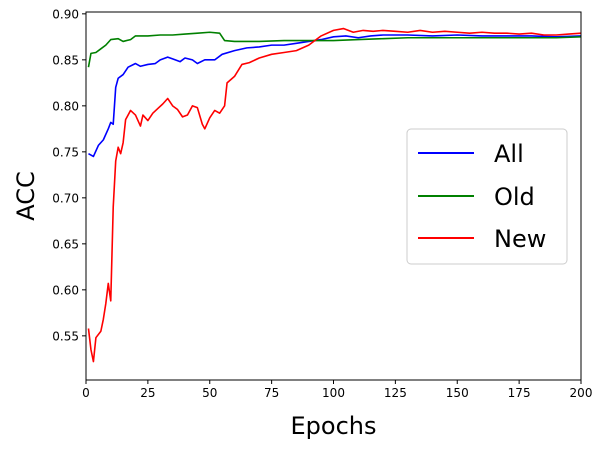 The image size is (604, 450). I want to click on y-tick-label: 0.55, so click(65, 336).